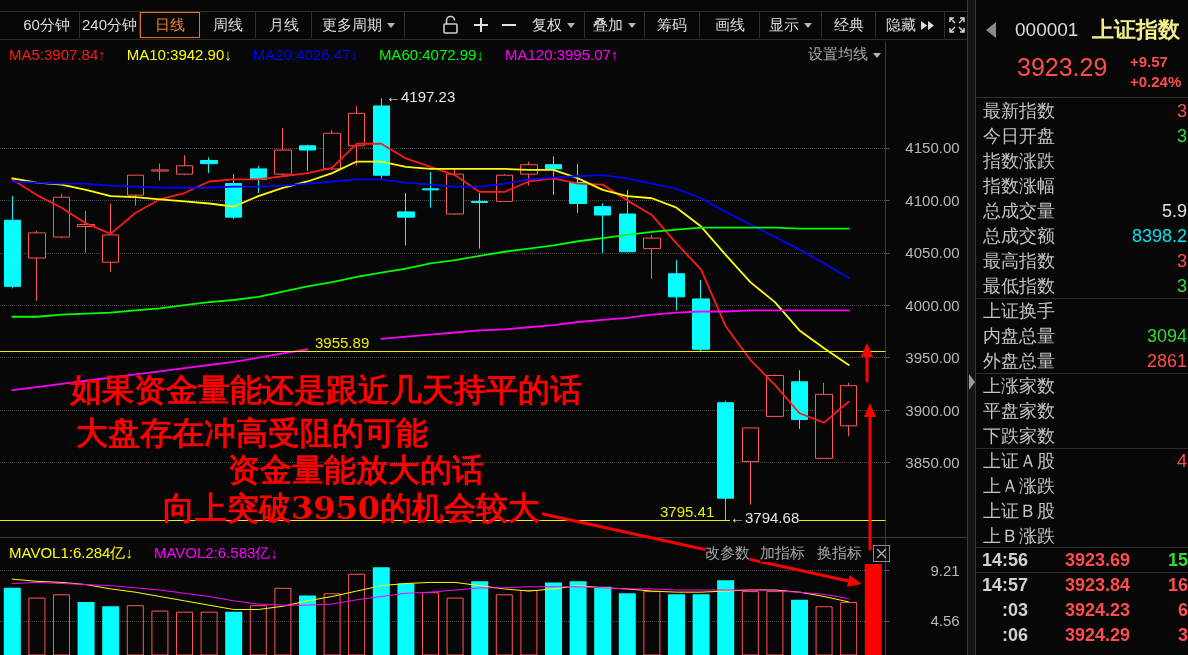 Image resolution: width=1188 pixels, height=655 pixels. Describe the element at coordinates (1004, 585) in the screenshot. I see `category-label: 14:57` at that location.